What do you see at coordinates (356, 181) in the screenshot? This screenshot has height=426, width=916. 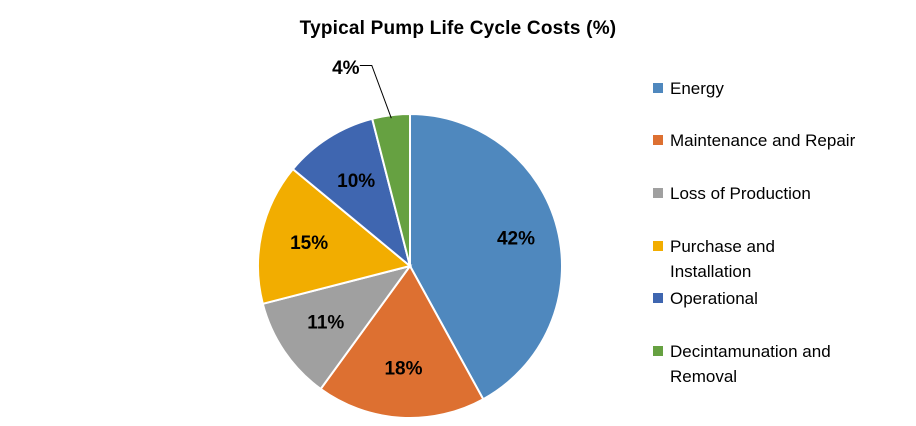 I see `data-label-operational: 10%` at bounding box center [356, 181].